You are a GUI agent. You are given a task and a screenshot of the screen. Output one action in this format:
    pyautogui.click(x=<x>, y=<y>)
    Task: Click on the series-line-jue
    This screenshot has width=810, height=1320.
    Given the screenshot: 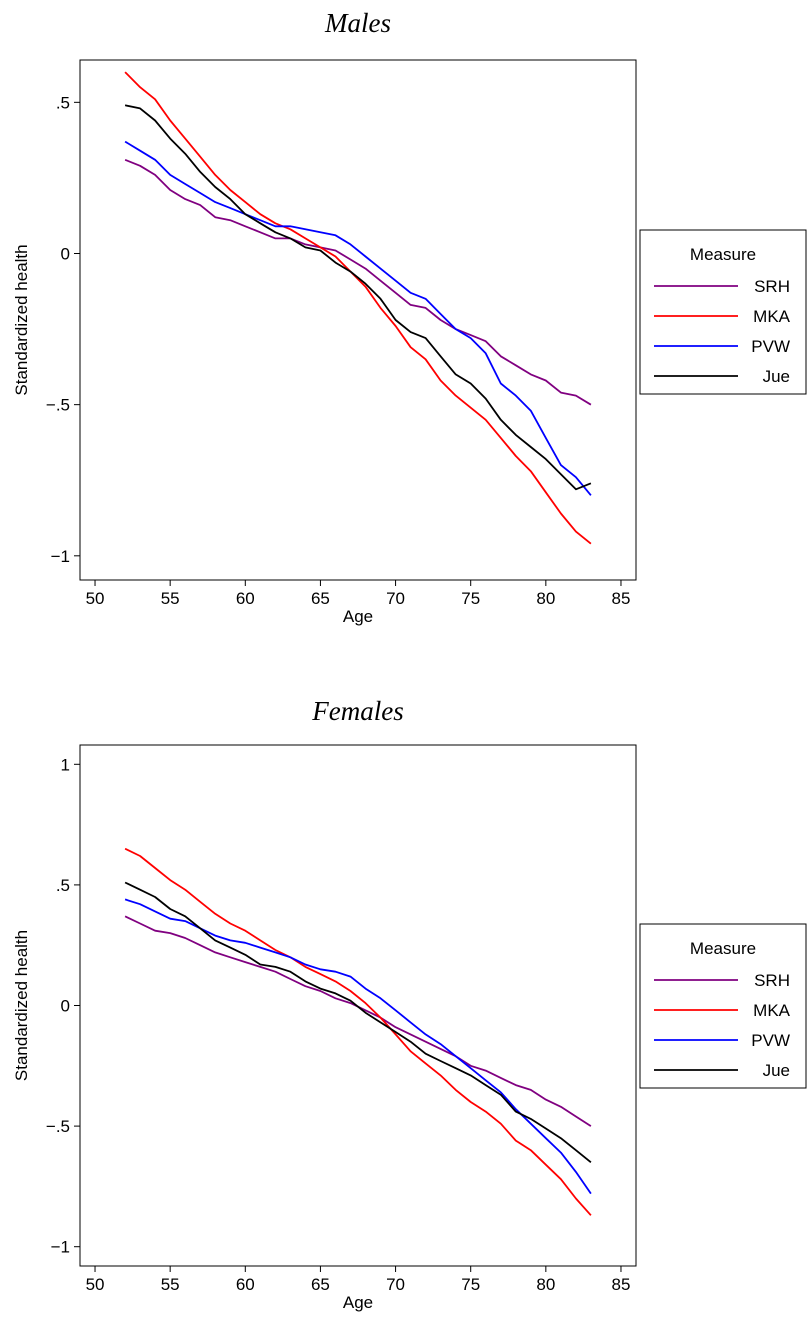 What is the action you would take?
    pyautogui.click(x=358, y=1022)
    